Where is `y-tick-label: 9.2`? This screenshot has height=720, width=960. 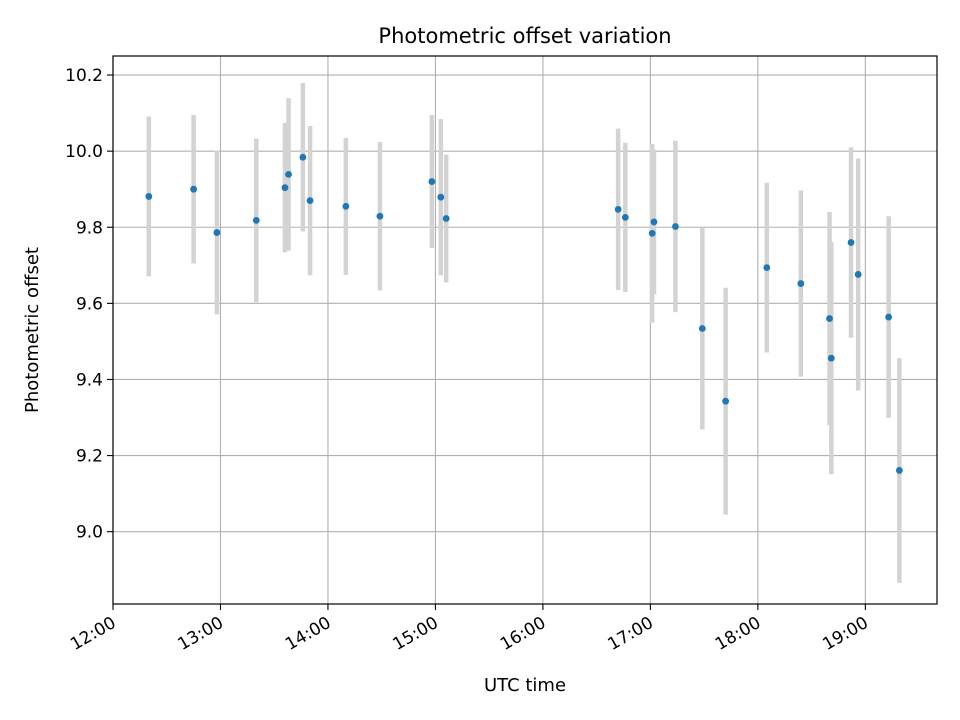 y-tick-label: 9.2 is located at coordinates (89, 457).